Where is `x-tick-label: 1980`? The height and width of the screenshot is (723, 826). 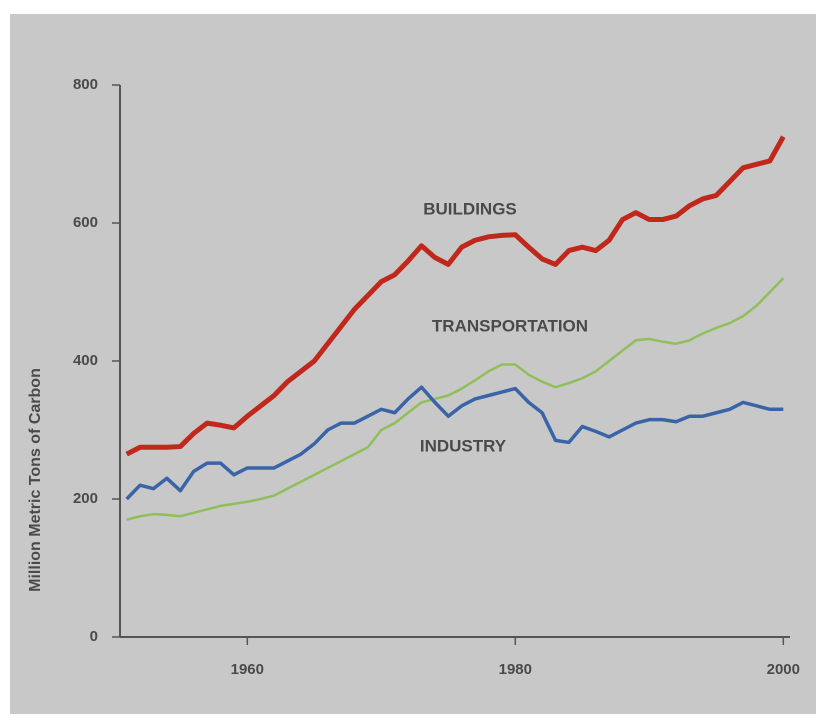
x-tick-label: 1980 is located at coordinates (515, 669).